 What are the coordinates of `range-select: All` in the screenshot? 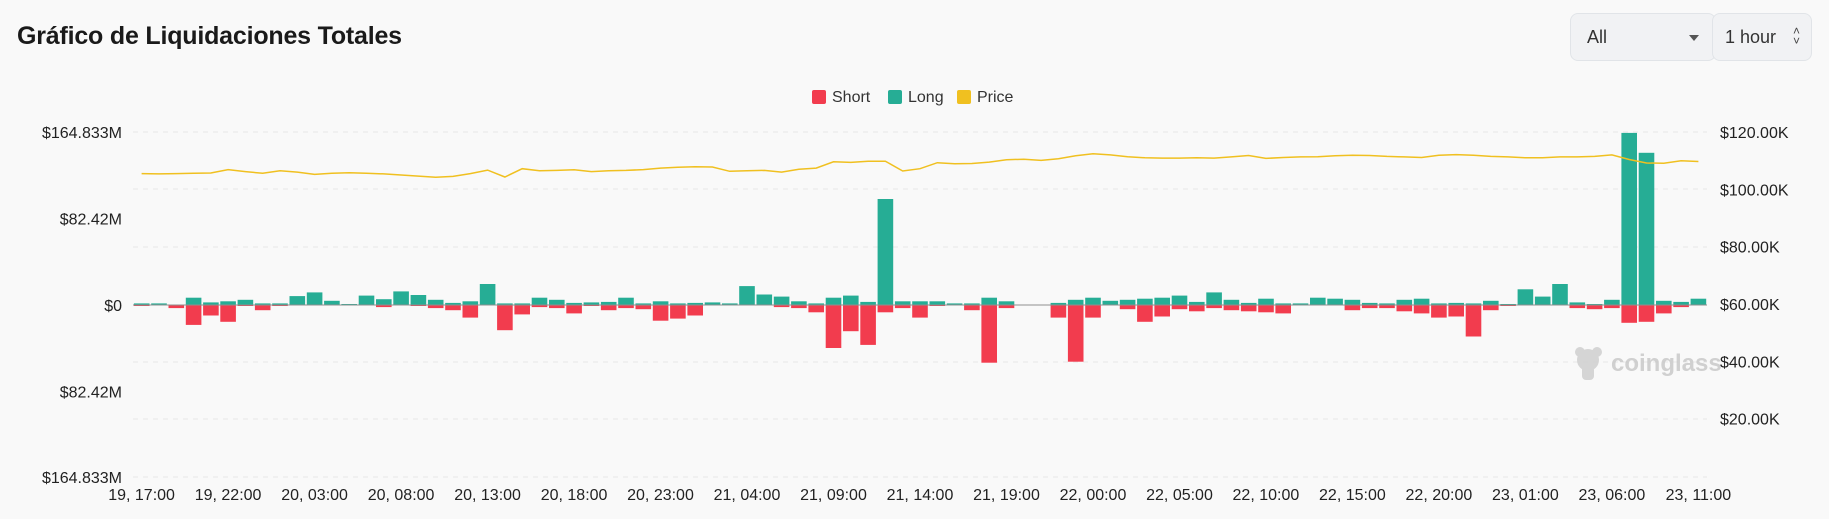 It's located at (1643, 37).